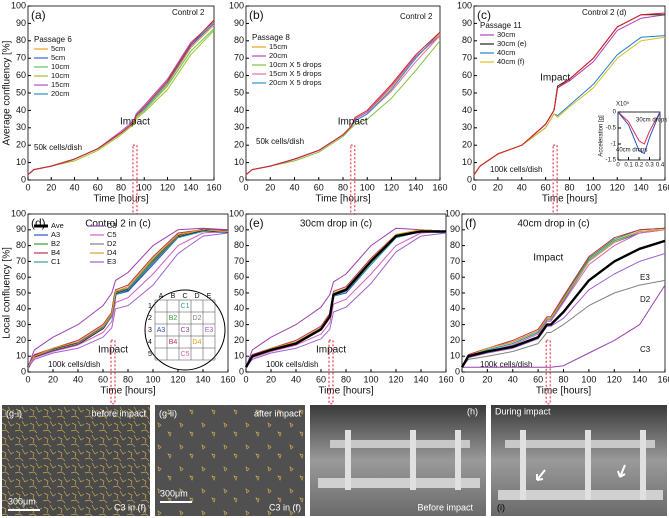 The width and height of the screenshot is (669, 518). I want to click on well-column: A, so click(161, 296).